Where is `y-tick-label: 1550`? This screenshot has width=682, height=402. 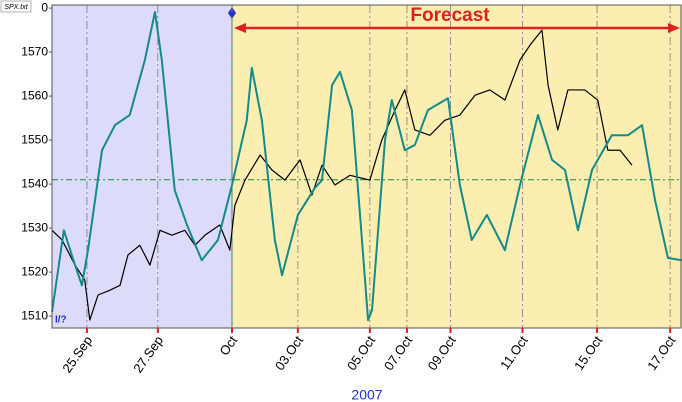 y-tick-label: 1550 is located at coordinates (34, 139).